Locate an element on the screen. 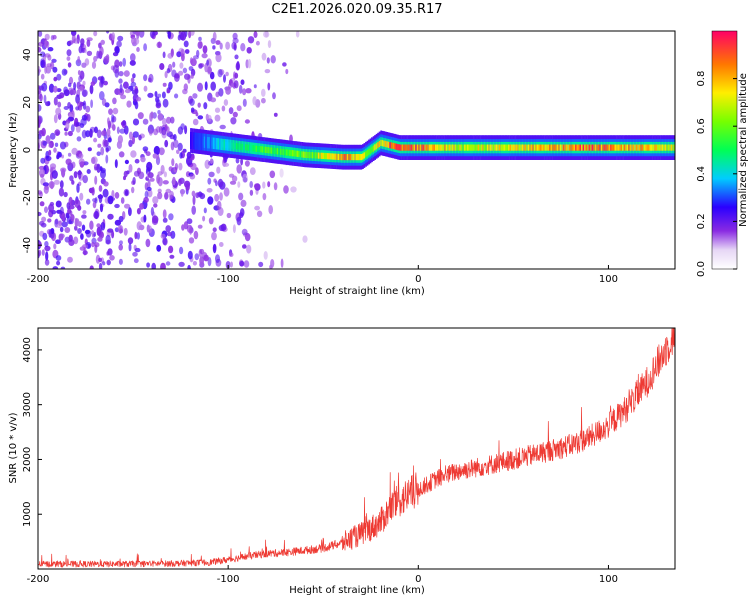 The width and height of the screenshot is (750, 600). snr-x-label: Height of straight line (km) is located at coordinates (357, 590).